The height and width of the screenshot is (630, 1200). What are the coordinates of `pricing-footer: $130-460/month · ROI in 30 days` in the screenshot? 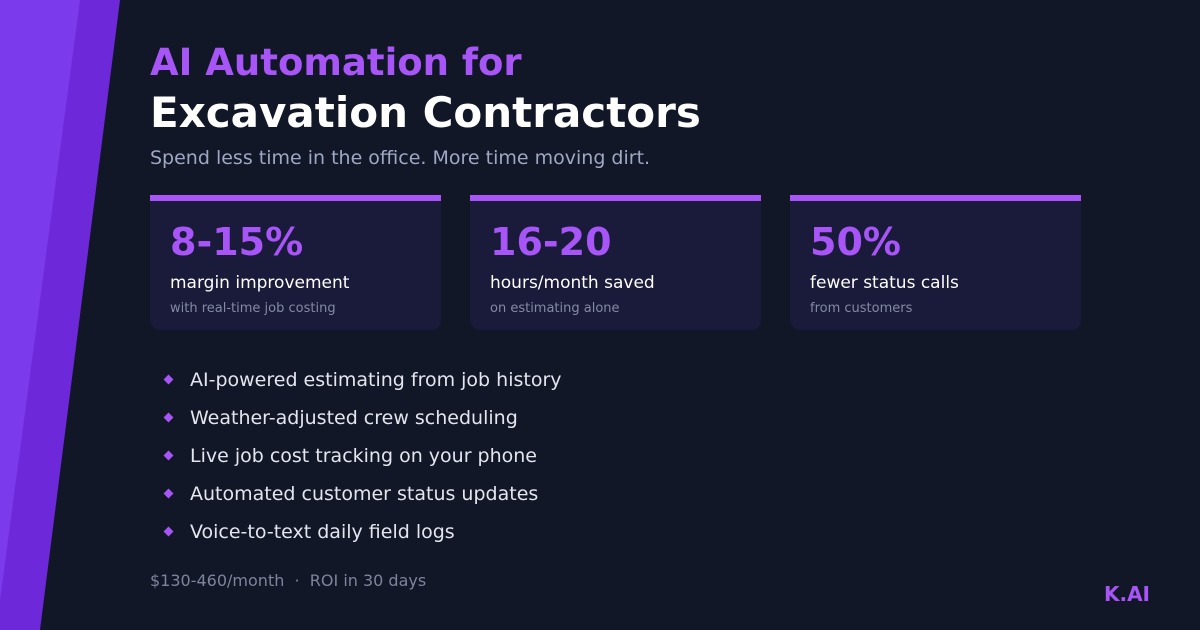 It's located at (288, 581).